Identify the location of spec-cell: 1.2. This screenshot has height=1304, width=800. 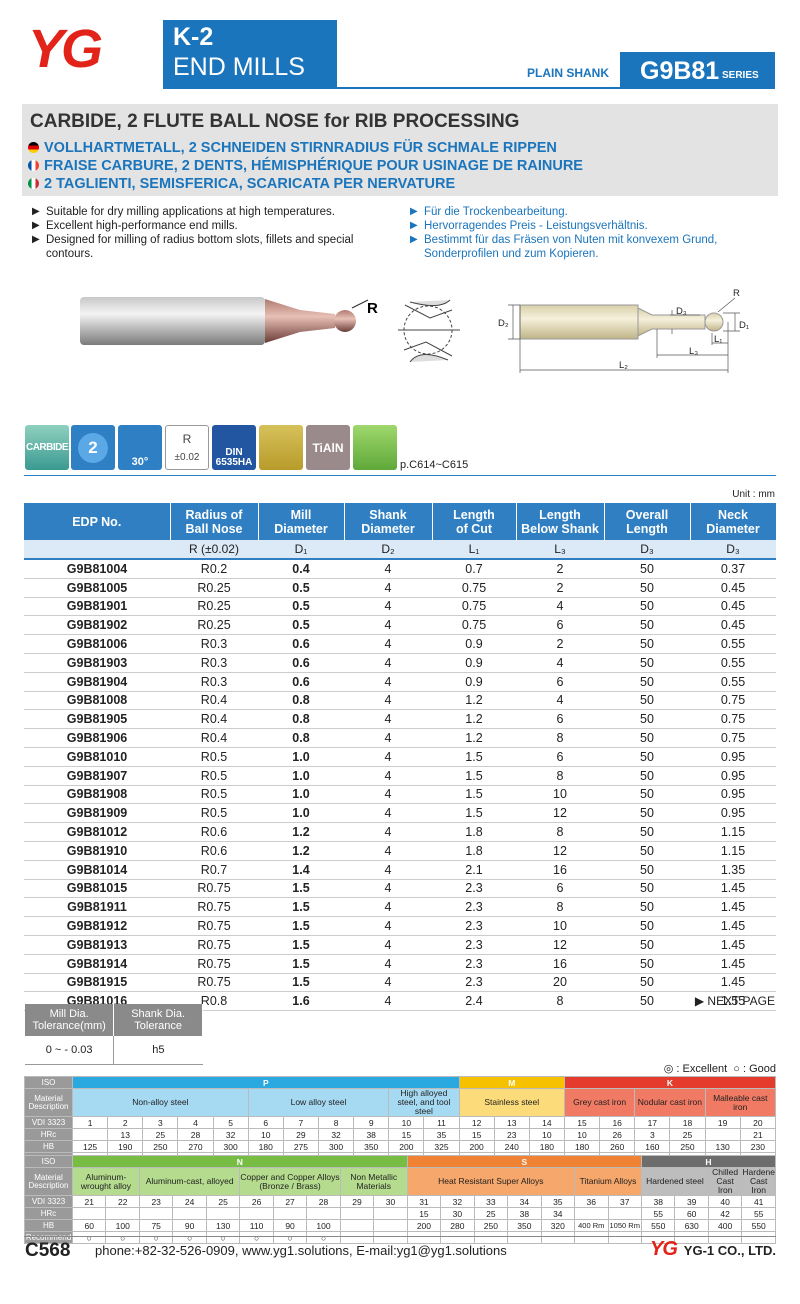
(474, 738).